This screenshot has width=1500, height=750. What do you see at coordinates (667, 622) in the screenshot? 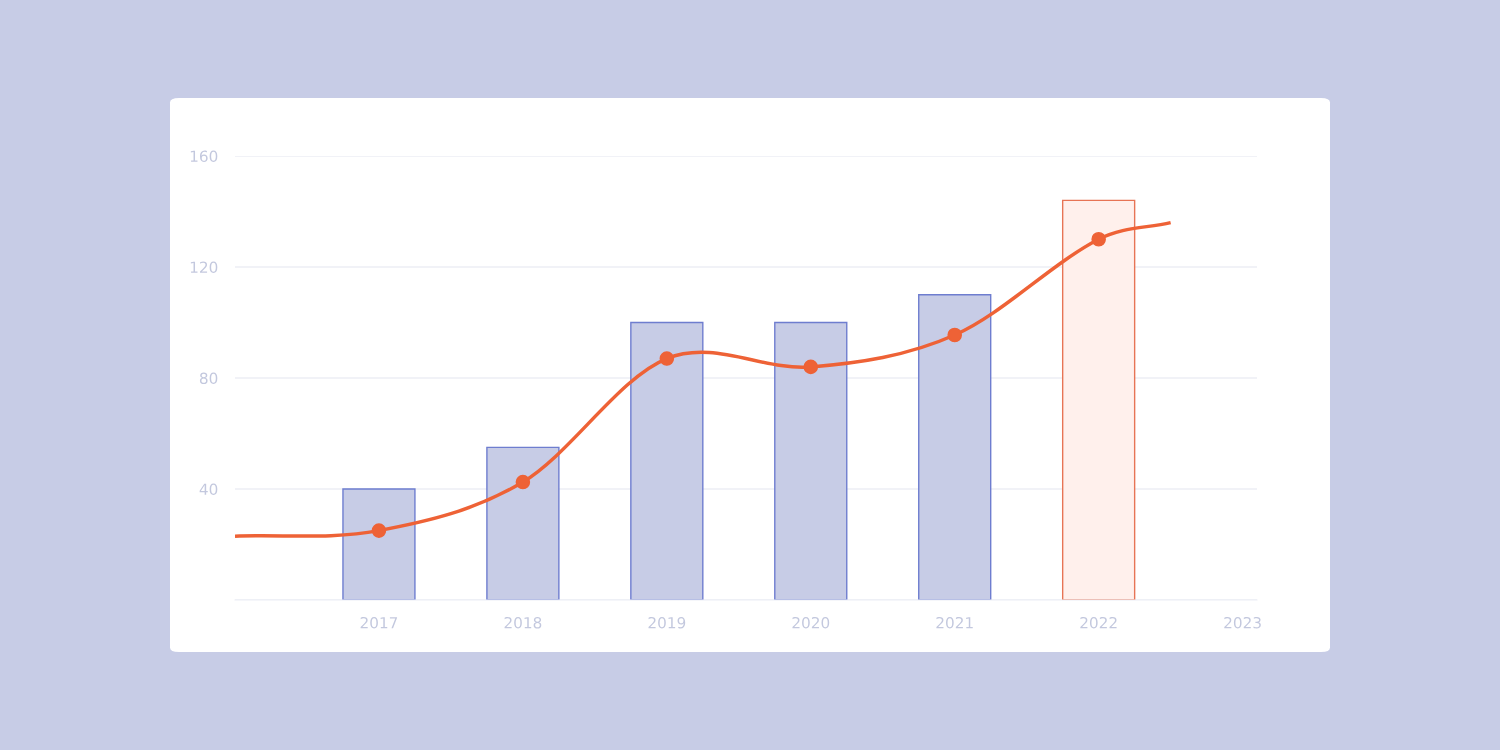
I see `x-tick-label: 2019` at bounding box center [667, 622].